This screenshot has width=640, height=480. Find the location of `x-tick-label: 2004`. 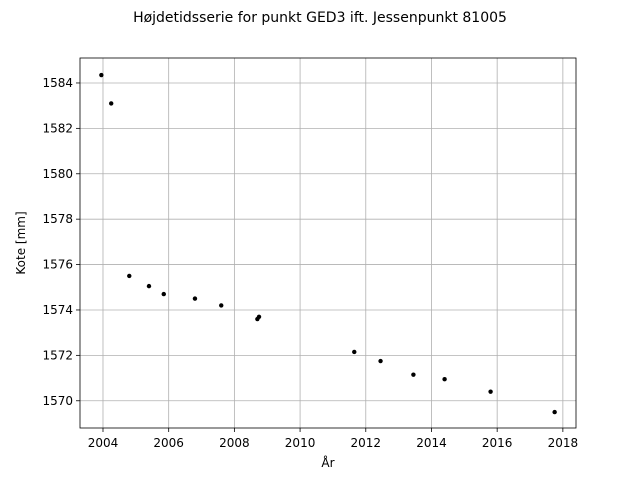

x-tick-label: 2004 is located at coordinates (103, 443).